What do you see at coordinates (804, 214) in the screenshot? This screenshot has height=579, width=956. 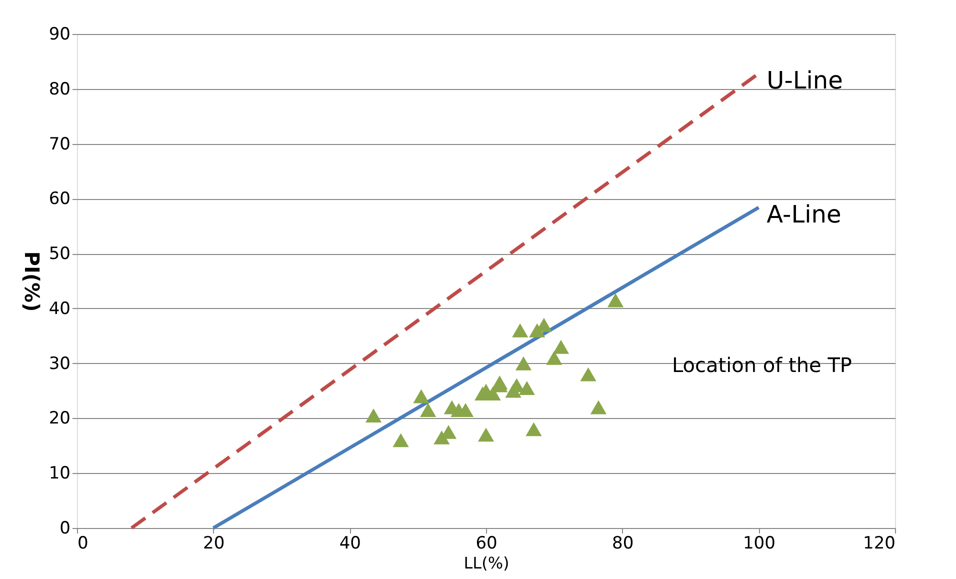 I see `series-label: A-Line` at bounding box center [804, 214].